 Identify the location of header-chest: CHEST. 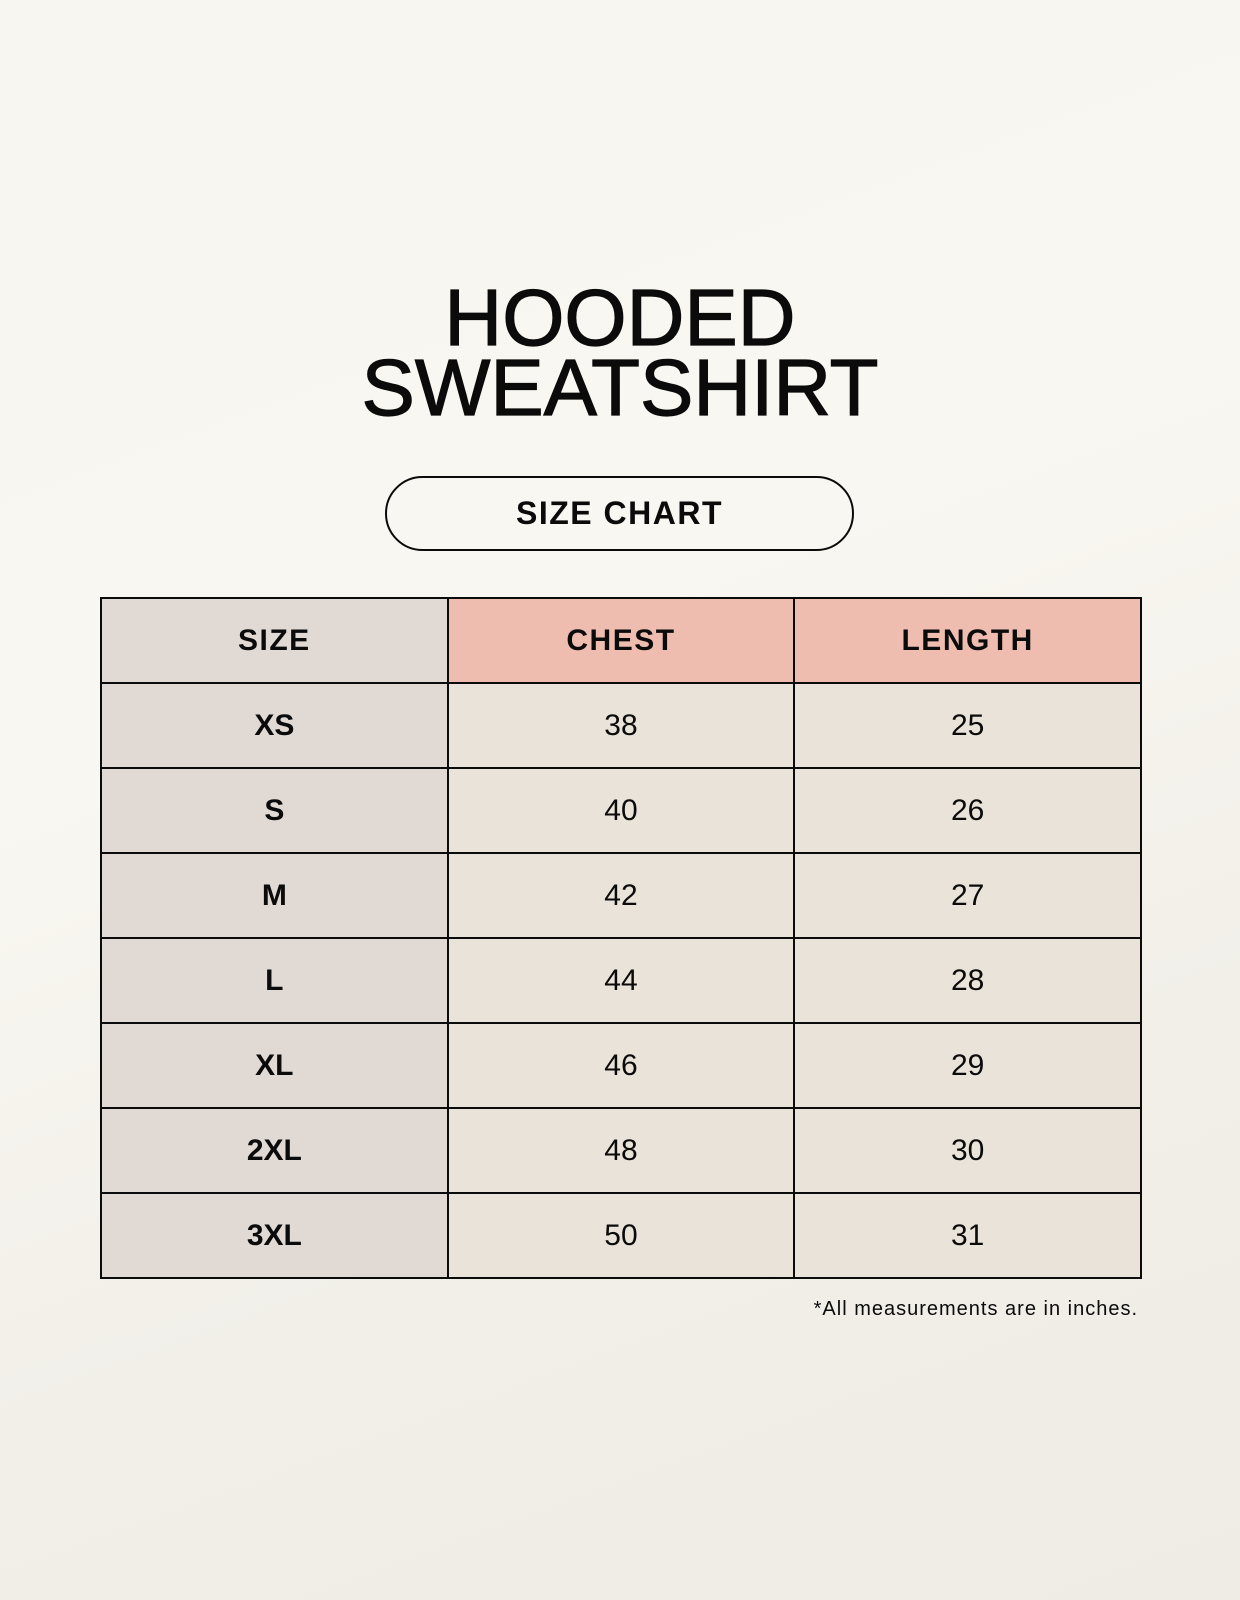
(621, 640).